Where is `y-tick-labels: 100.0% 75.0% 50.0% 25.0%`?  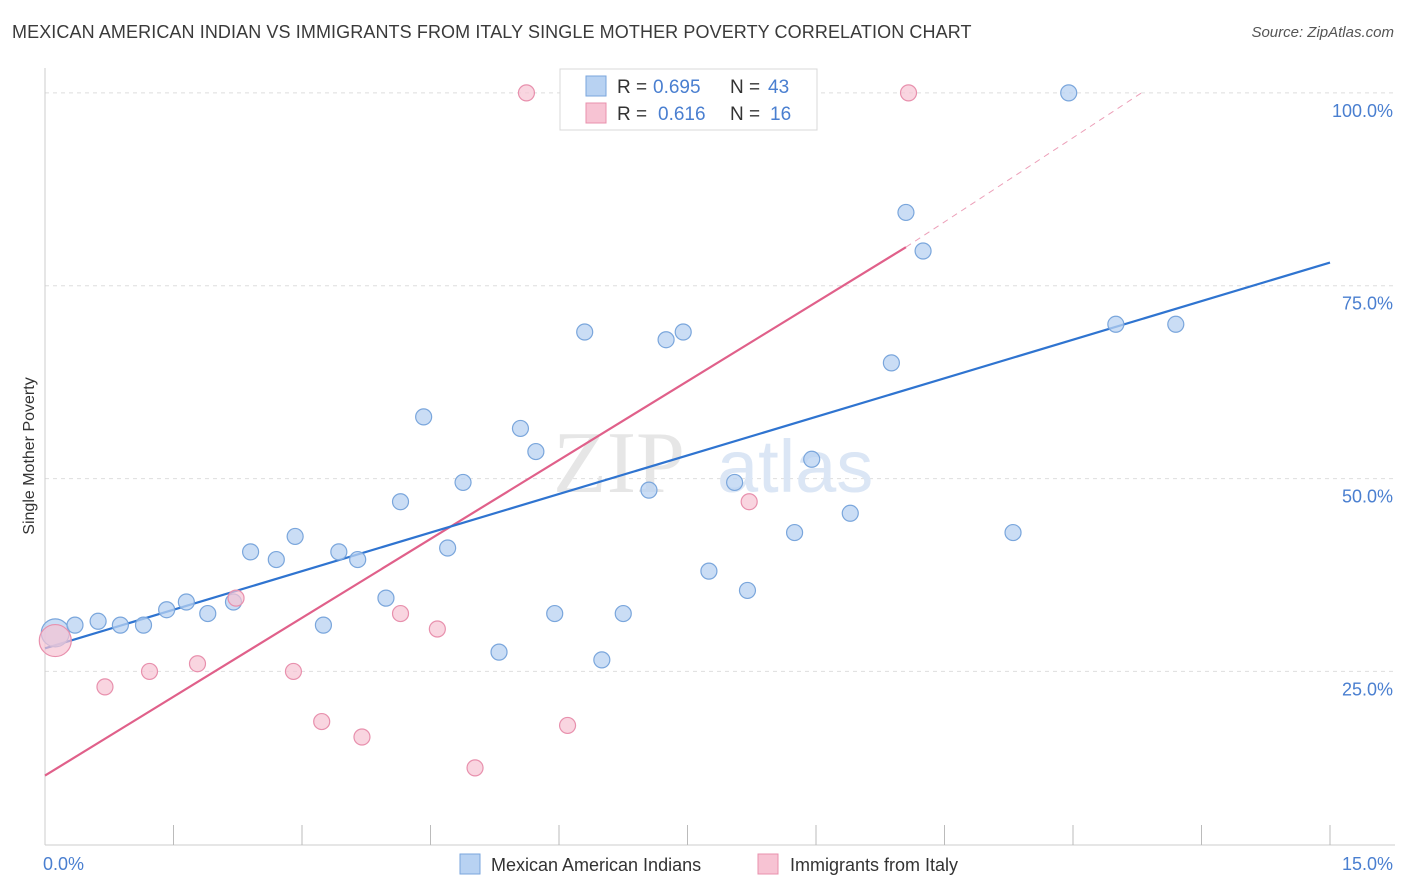
y-tick-labels: 100.0% 75.0% 50.0% 25.0% is located at coordinates (1362, 400).